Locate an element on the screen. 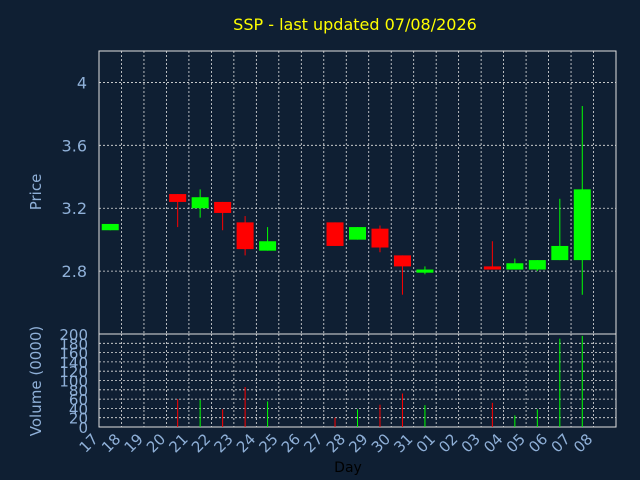  price-tick-label: 4 is located at coordinates (82, 82).